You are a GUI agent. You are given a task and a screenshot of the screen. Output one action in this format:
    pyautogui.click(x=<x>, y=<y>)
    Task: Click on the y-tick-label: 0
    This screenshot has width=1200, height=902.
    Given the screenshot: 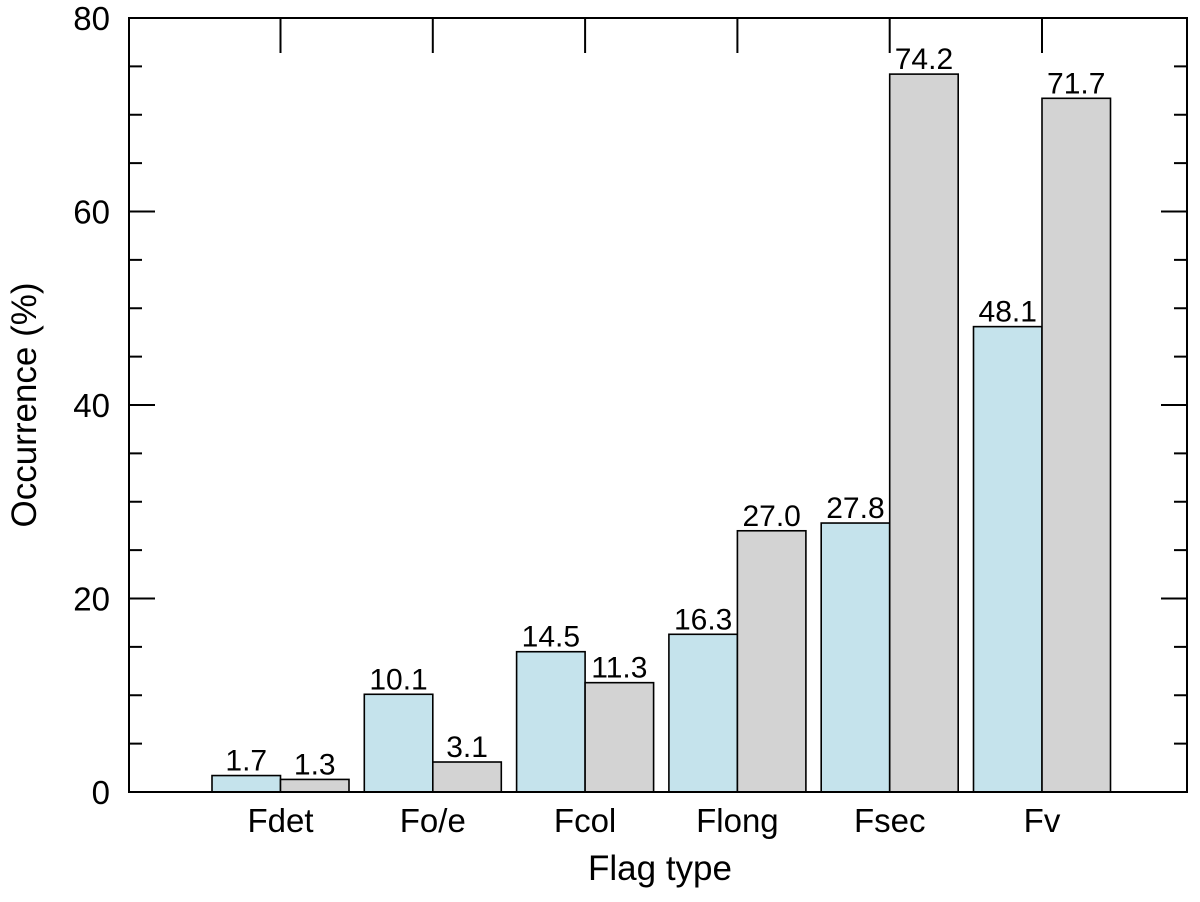 What is the action you would take?
    pyautogui.click(x=101, y=792)
    